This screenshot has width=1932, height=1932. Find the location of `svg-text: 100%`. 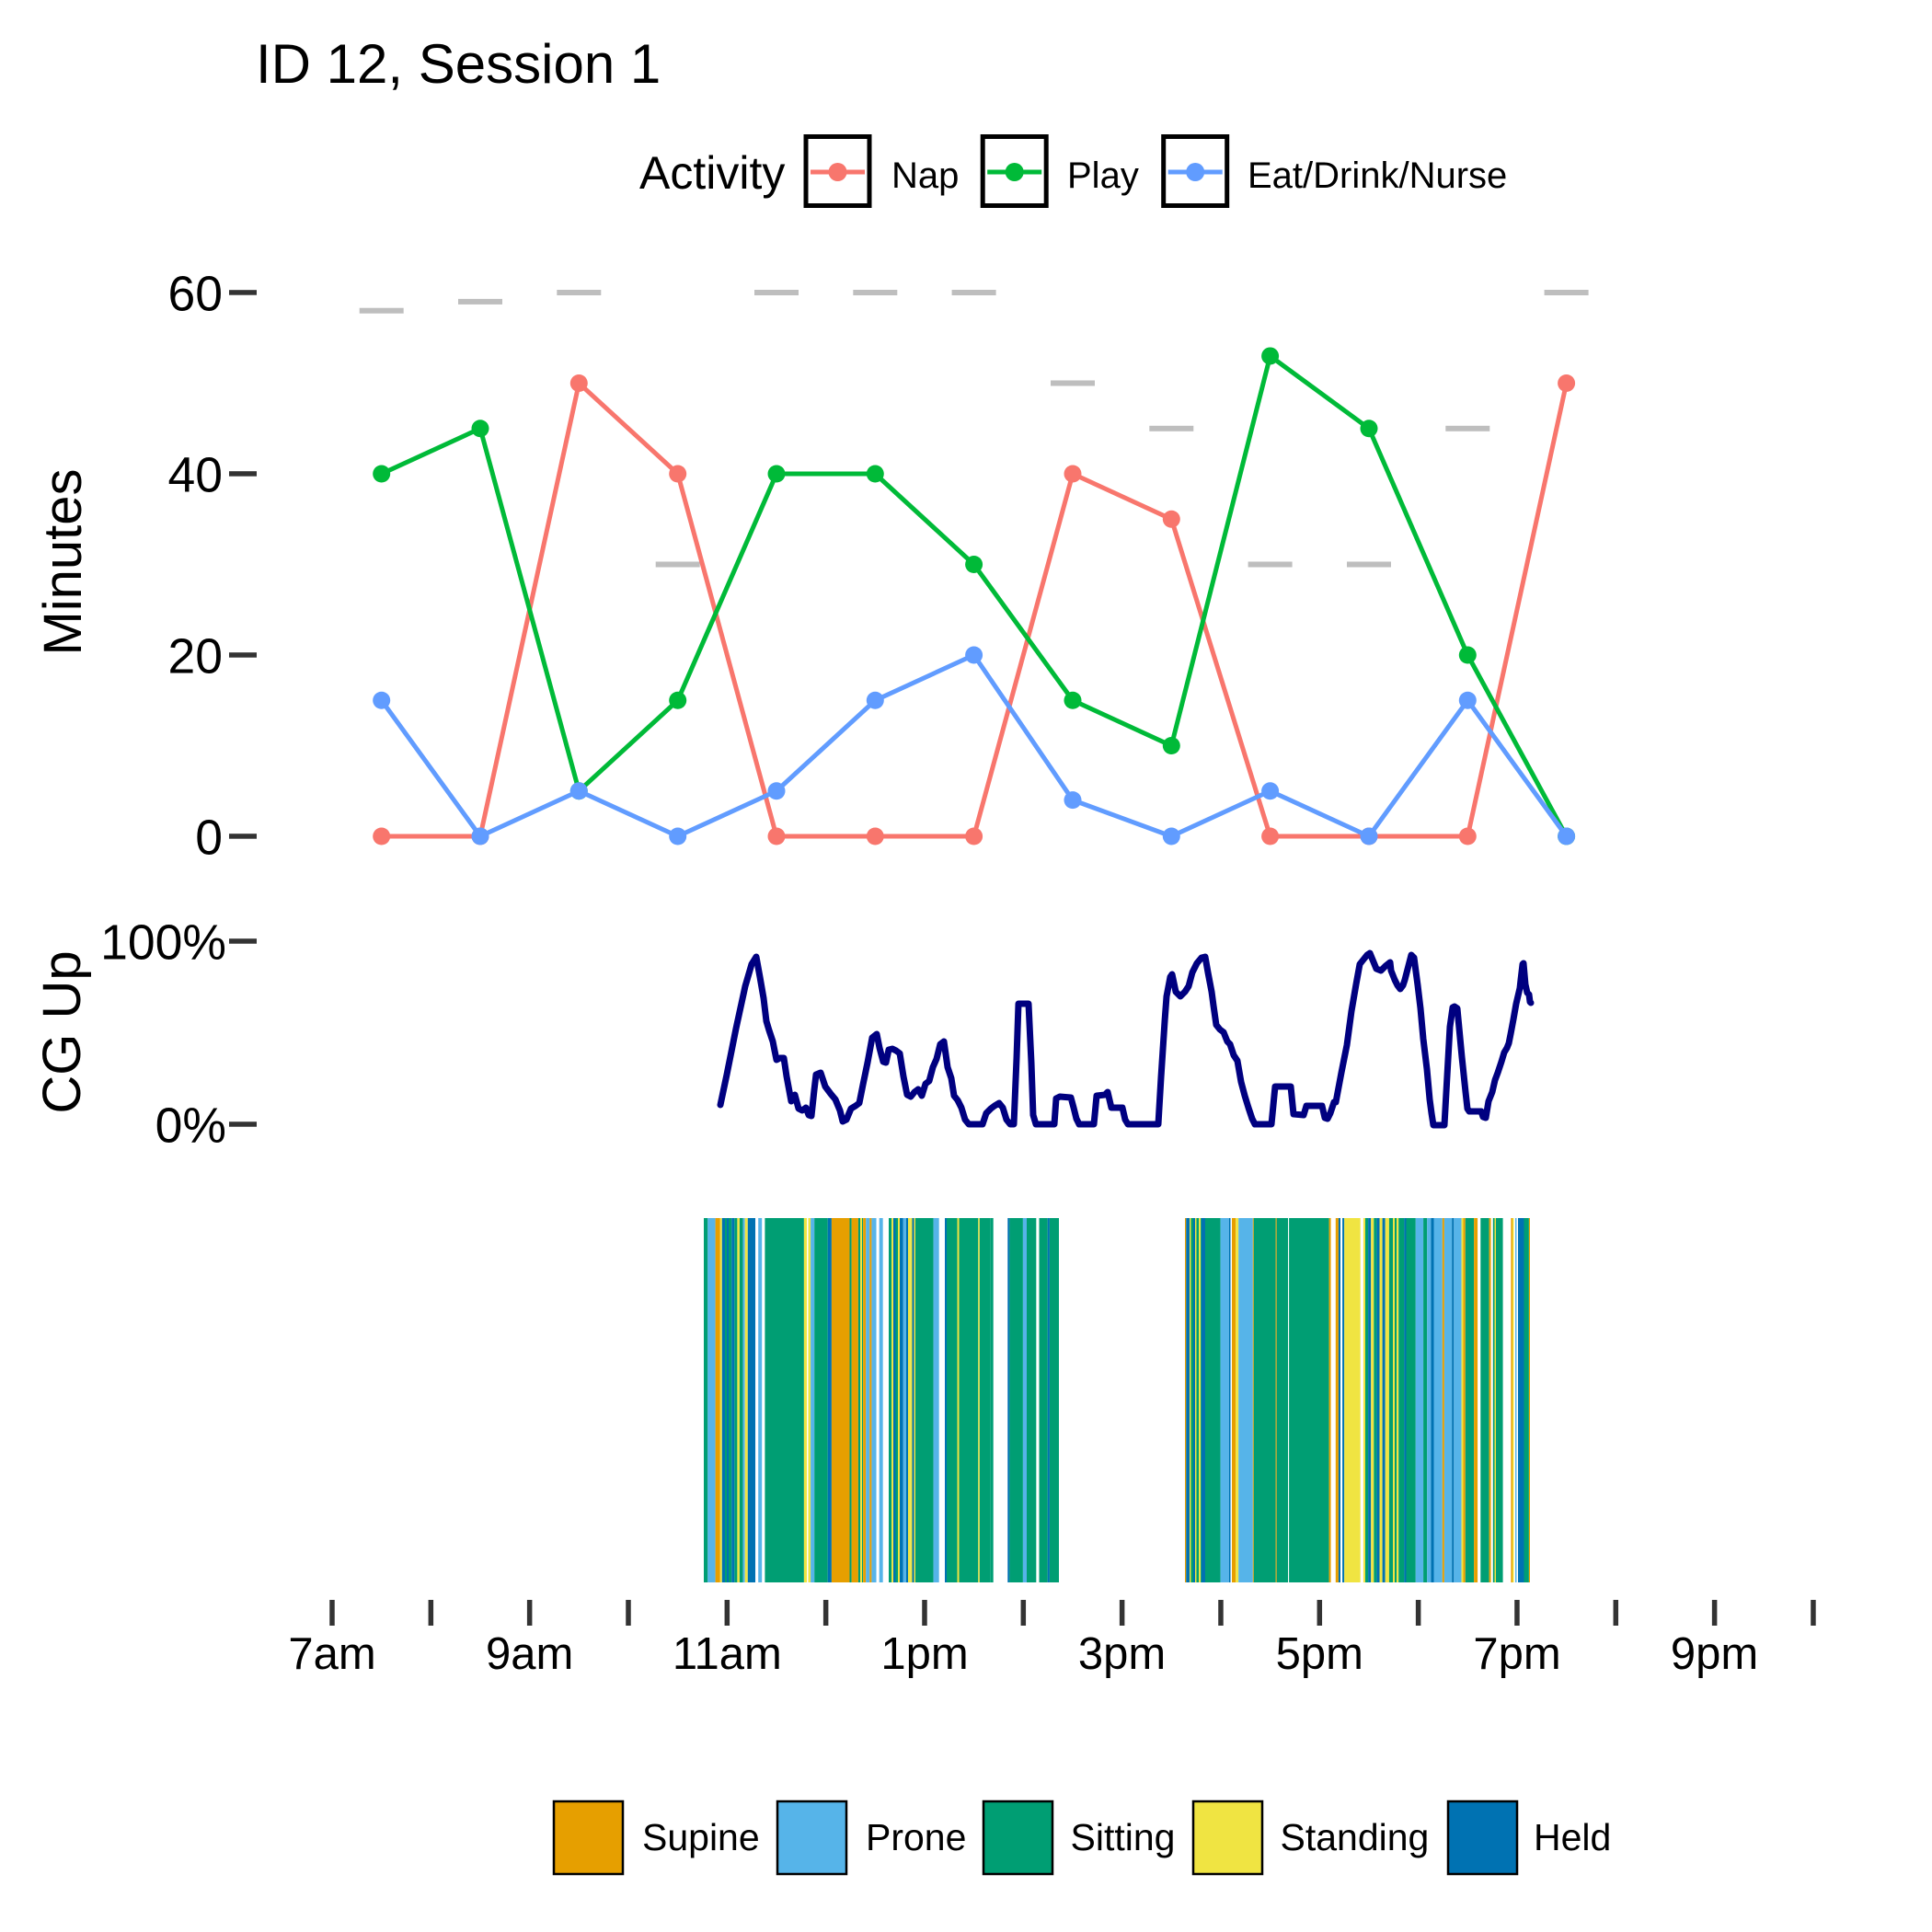

svg-text: 100% is located at coordinates (163, 943).